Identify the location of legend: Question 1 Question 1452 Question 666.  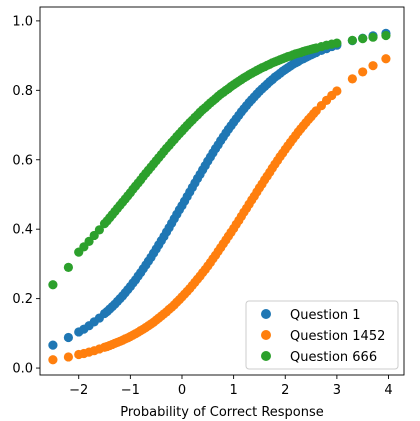
(322, 335).